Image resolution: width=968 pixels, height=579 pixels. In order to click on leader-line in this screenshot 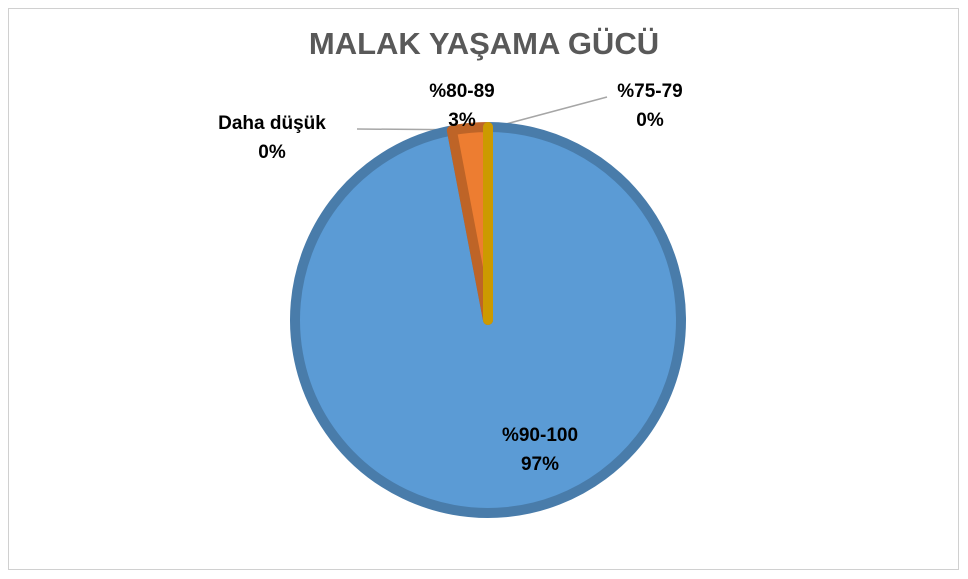, I will do `click(549, 112)`.